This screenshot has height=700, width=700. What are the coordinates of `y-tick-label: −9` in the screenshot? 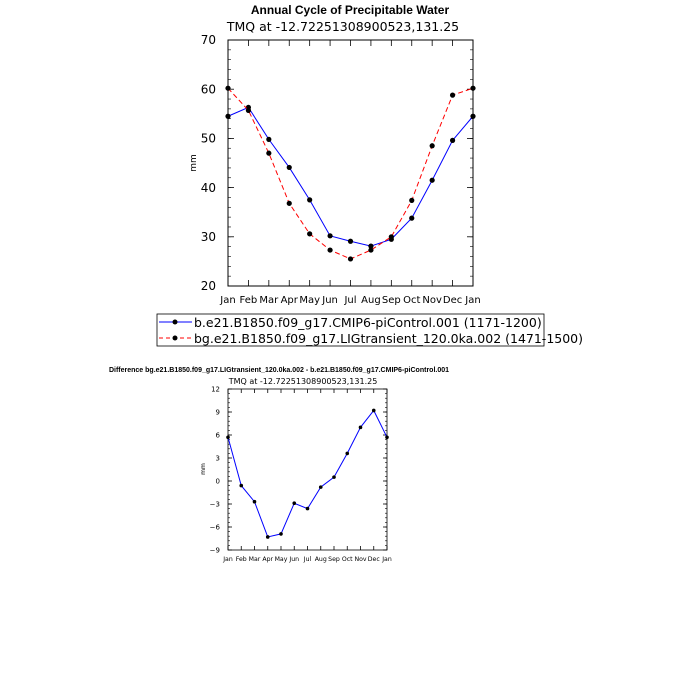 It's located at (215, 550).